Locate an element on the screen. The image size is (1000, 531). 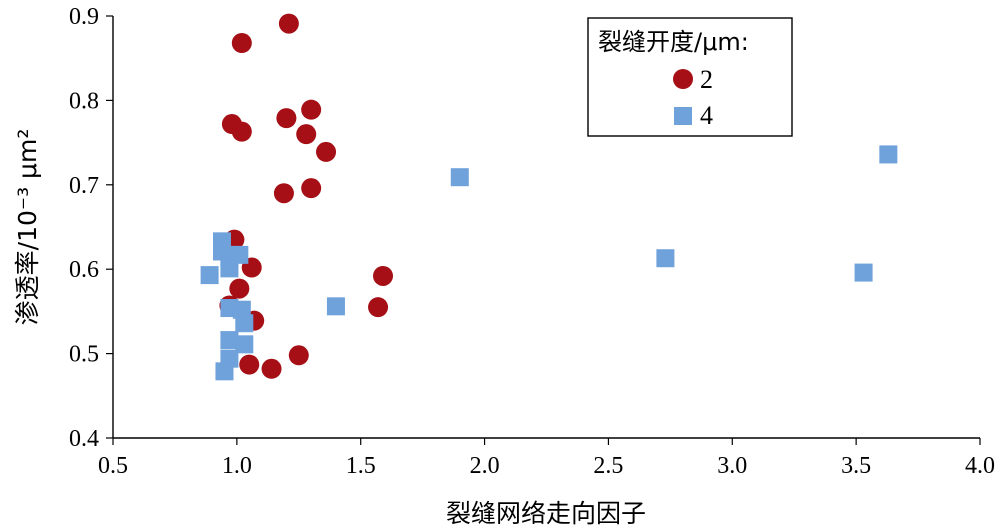
x-axis-title: 裂缝网络走向因子 is located at coordinates (546, 513).